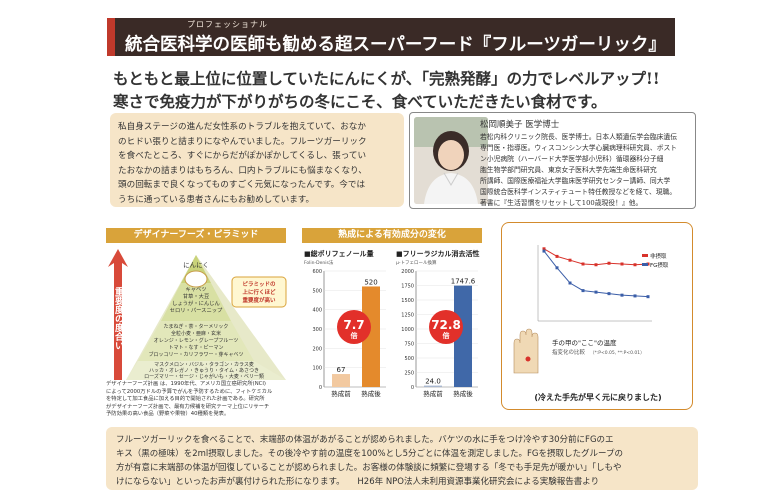 The image size is (778, 500). I want to click on bar-value-label: 520, so click(370, 282).